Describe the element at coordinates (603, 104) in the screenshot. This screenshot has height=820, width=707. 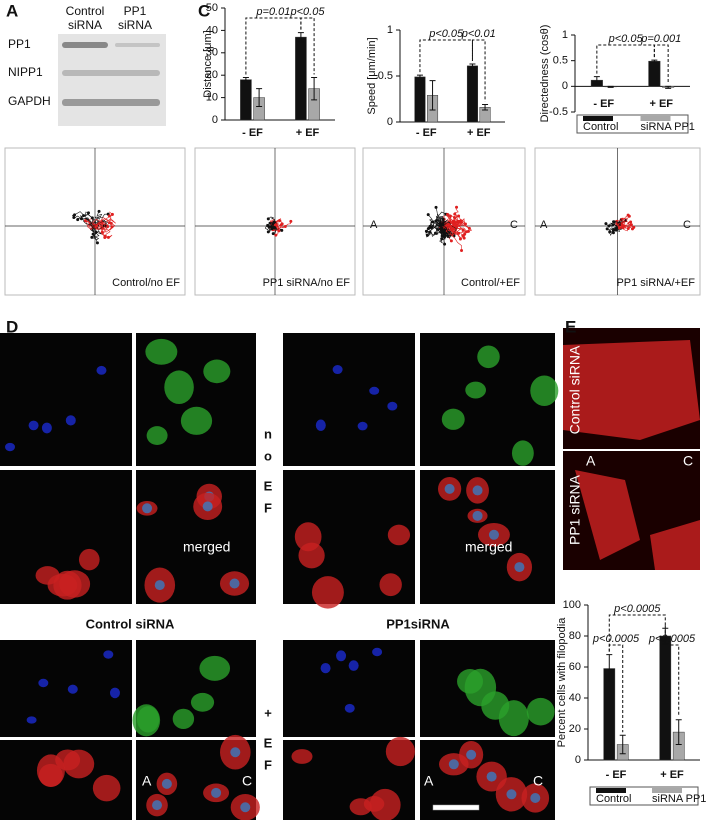
I see `x-tick-label: - EF` at that location.